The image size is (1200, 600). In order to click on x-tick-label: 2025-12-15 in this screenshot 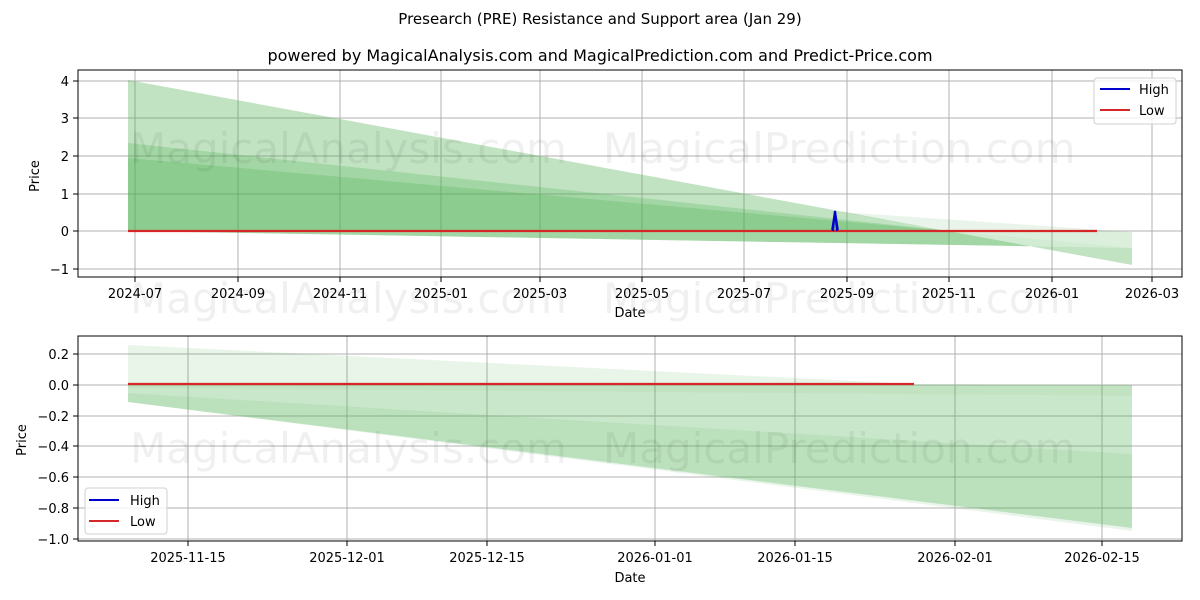, I will do `click(487, 558)`.